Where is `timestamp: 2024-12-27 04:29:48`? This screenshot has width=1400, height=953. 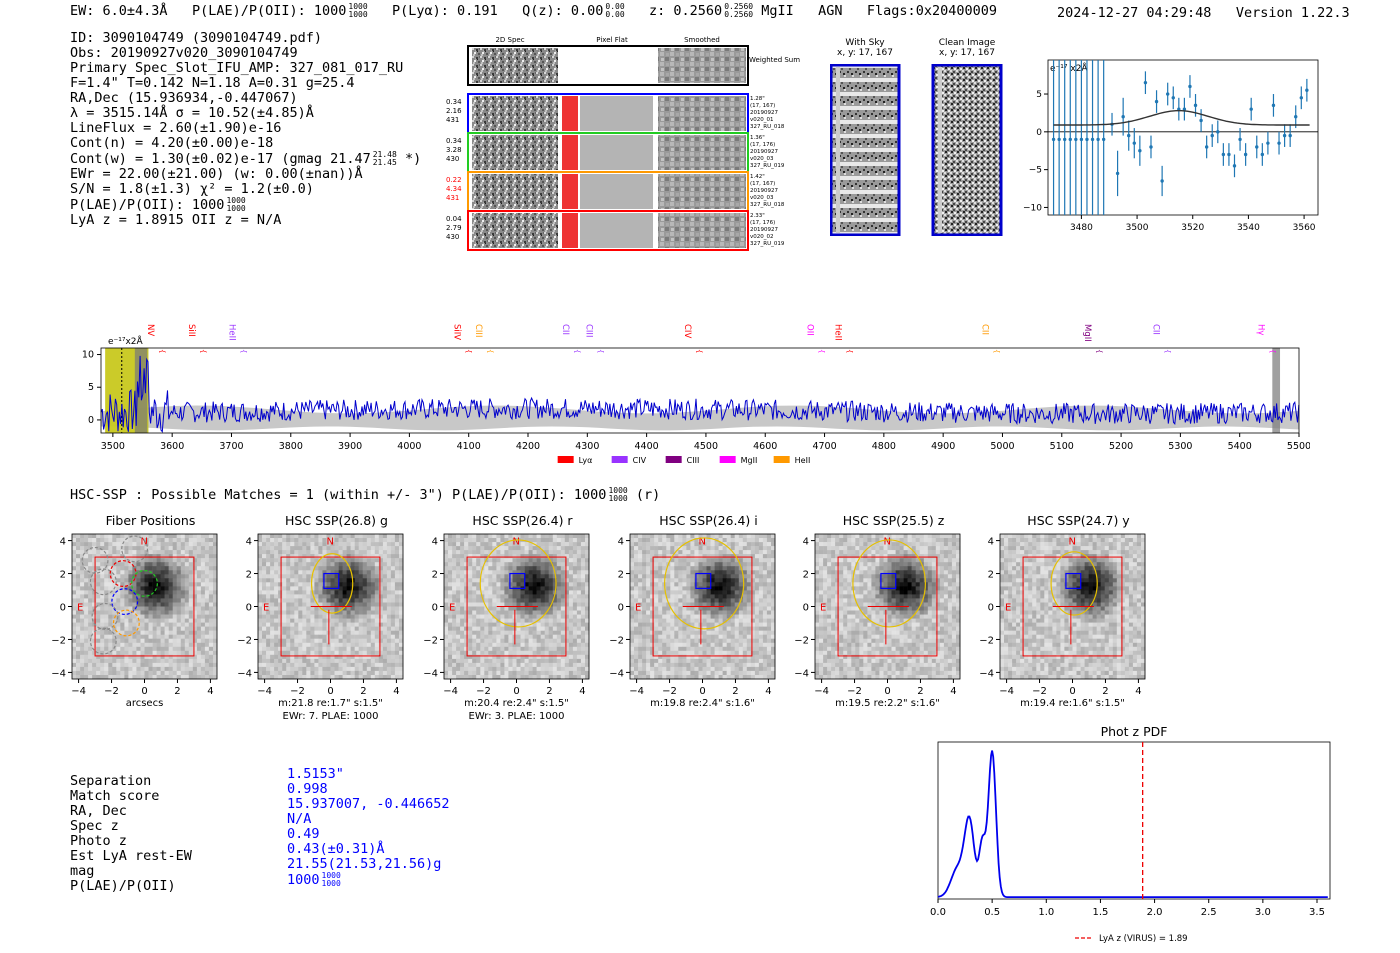
timestamp: 2024-12-27 04:29:48 is located at coordinates (1134, 13).